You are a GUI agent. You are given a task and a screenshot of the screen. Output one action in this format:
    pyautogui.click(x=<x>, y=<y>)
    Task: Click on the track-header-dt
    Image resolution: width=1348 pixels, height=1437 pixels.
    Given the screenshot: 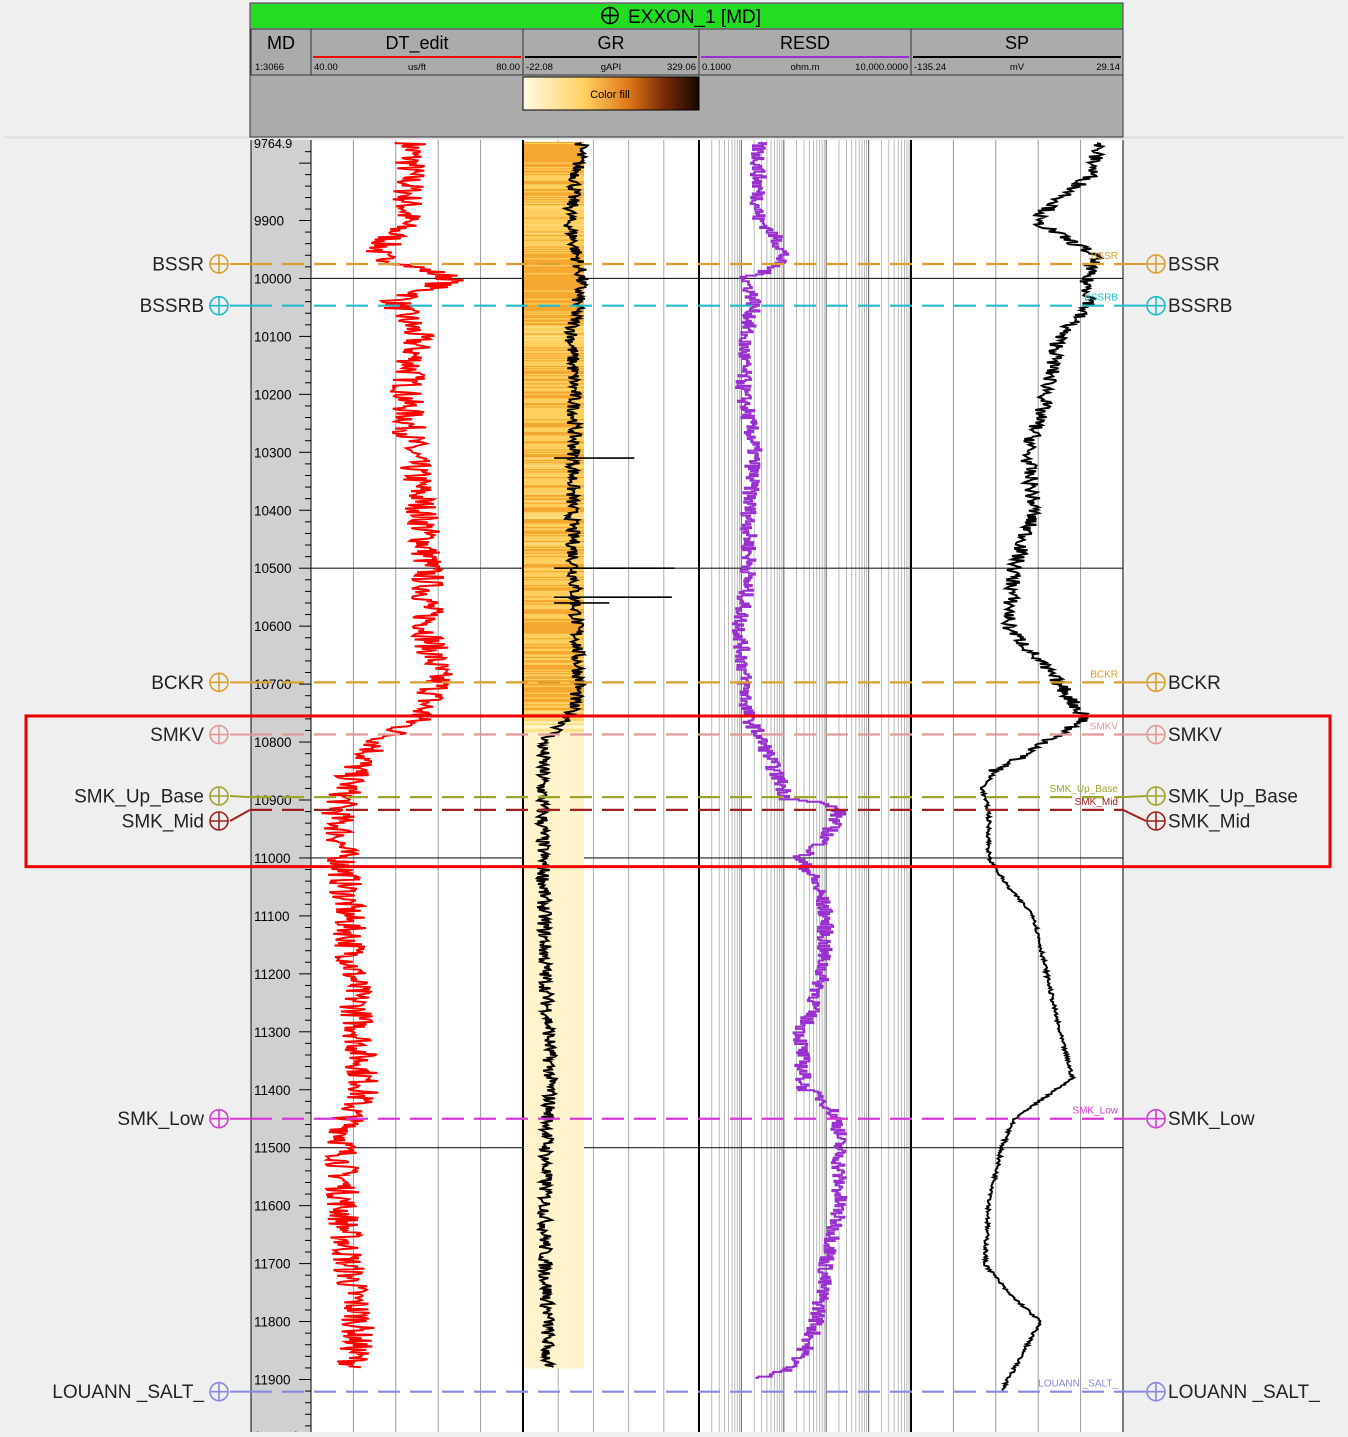 What is the action you would take?
    pyautogui.click(x=417, y=52)
    